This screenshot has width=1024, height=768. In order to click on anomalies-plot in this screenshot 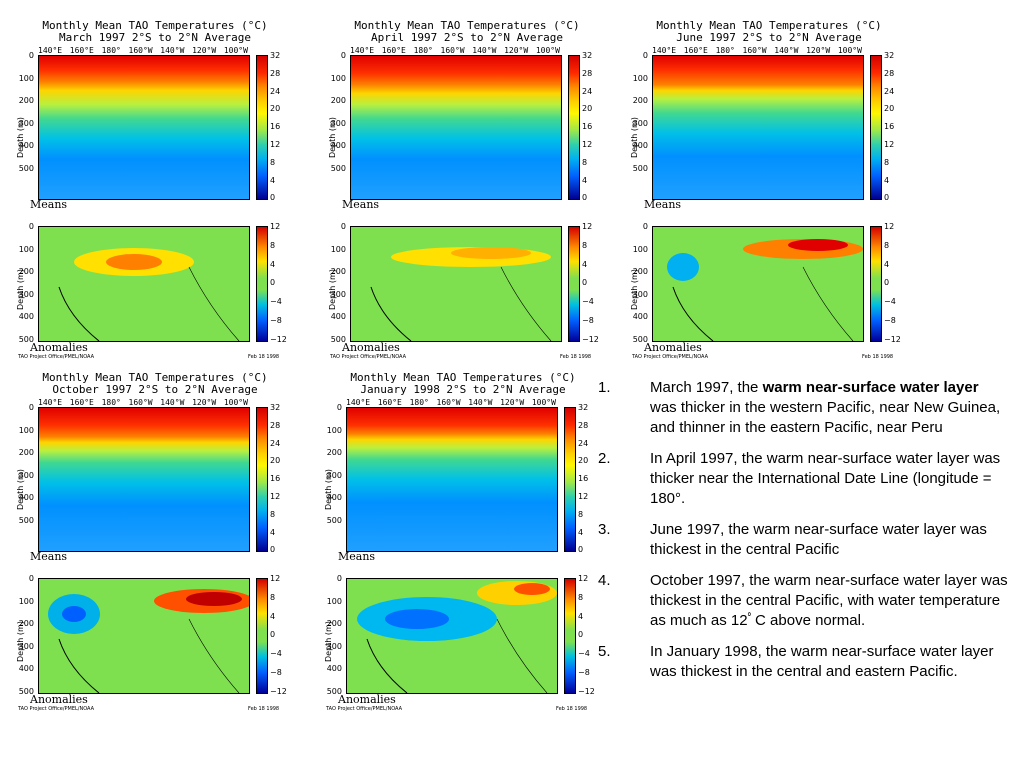, I will do `click(144, 284)`.